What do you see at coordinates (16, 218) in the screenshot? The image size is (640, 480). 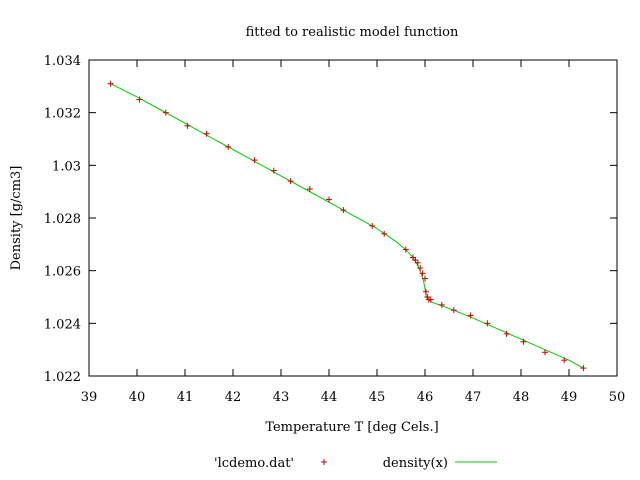 I see `y-axis-label: Density [g/cm3]` at bounding box center [16, 218].